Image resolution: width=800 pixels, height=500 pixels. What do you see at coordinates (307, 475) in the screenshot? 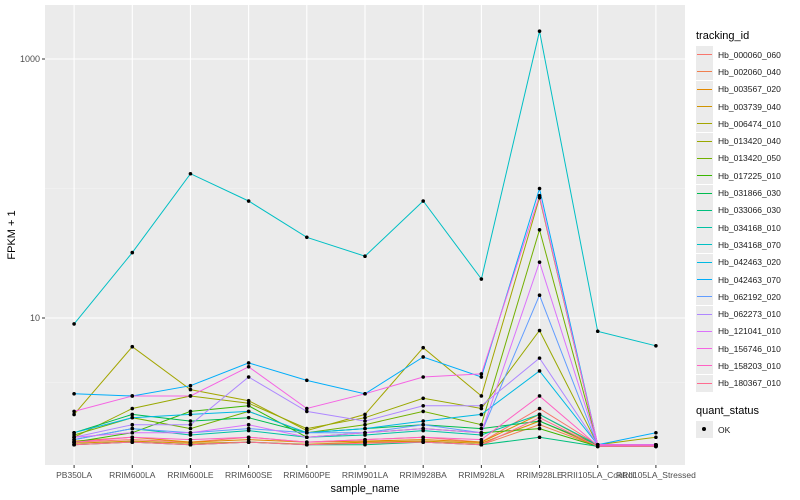
I see `x-tick-label: RRIM600PE` at bounding box center [307, 475].